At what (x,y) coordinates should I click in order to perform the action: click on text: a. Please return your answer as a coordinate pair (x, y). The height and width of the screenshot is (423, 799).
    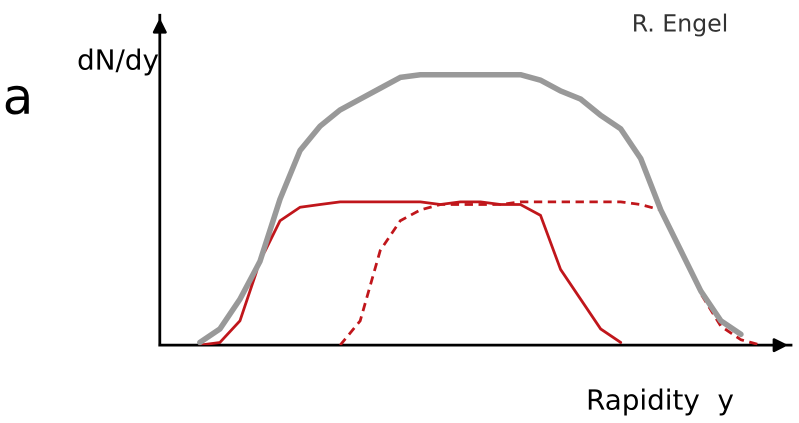
    Looking at the image, I should click on (17, 100).